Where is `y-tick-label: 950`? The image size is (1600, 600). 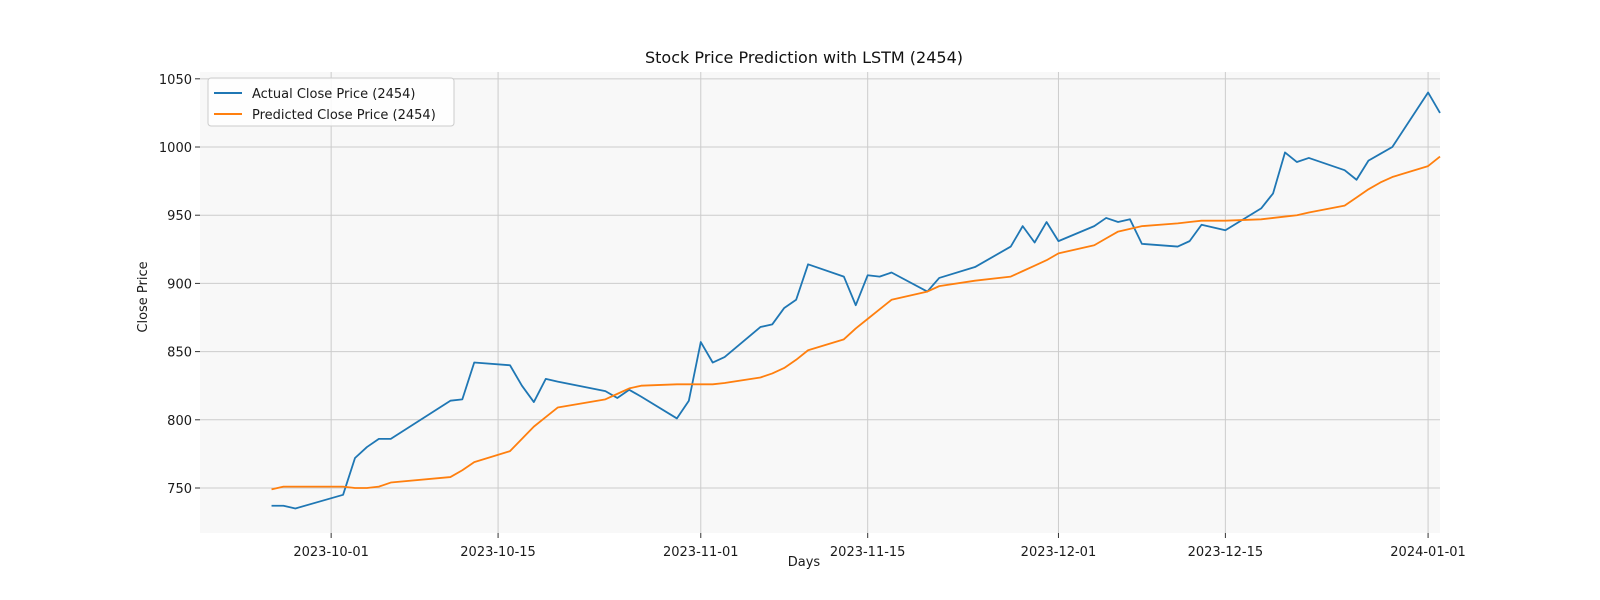 y-tick-label: 950 is located at coordinates (179, 216).